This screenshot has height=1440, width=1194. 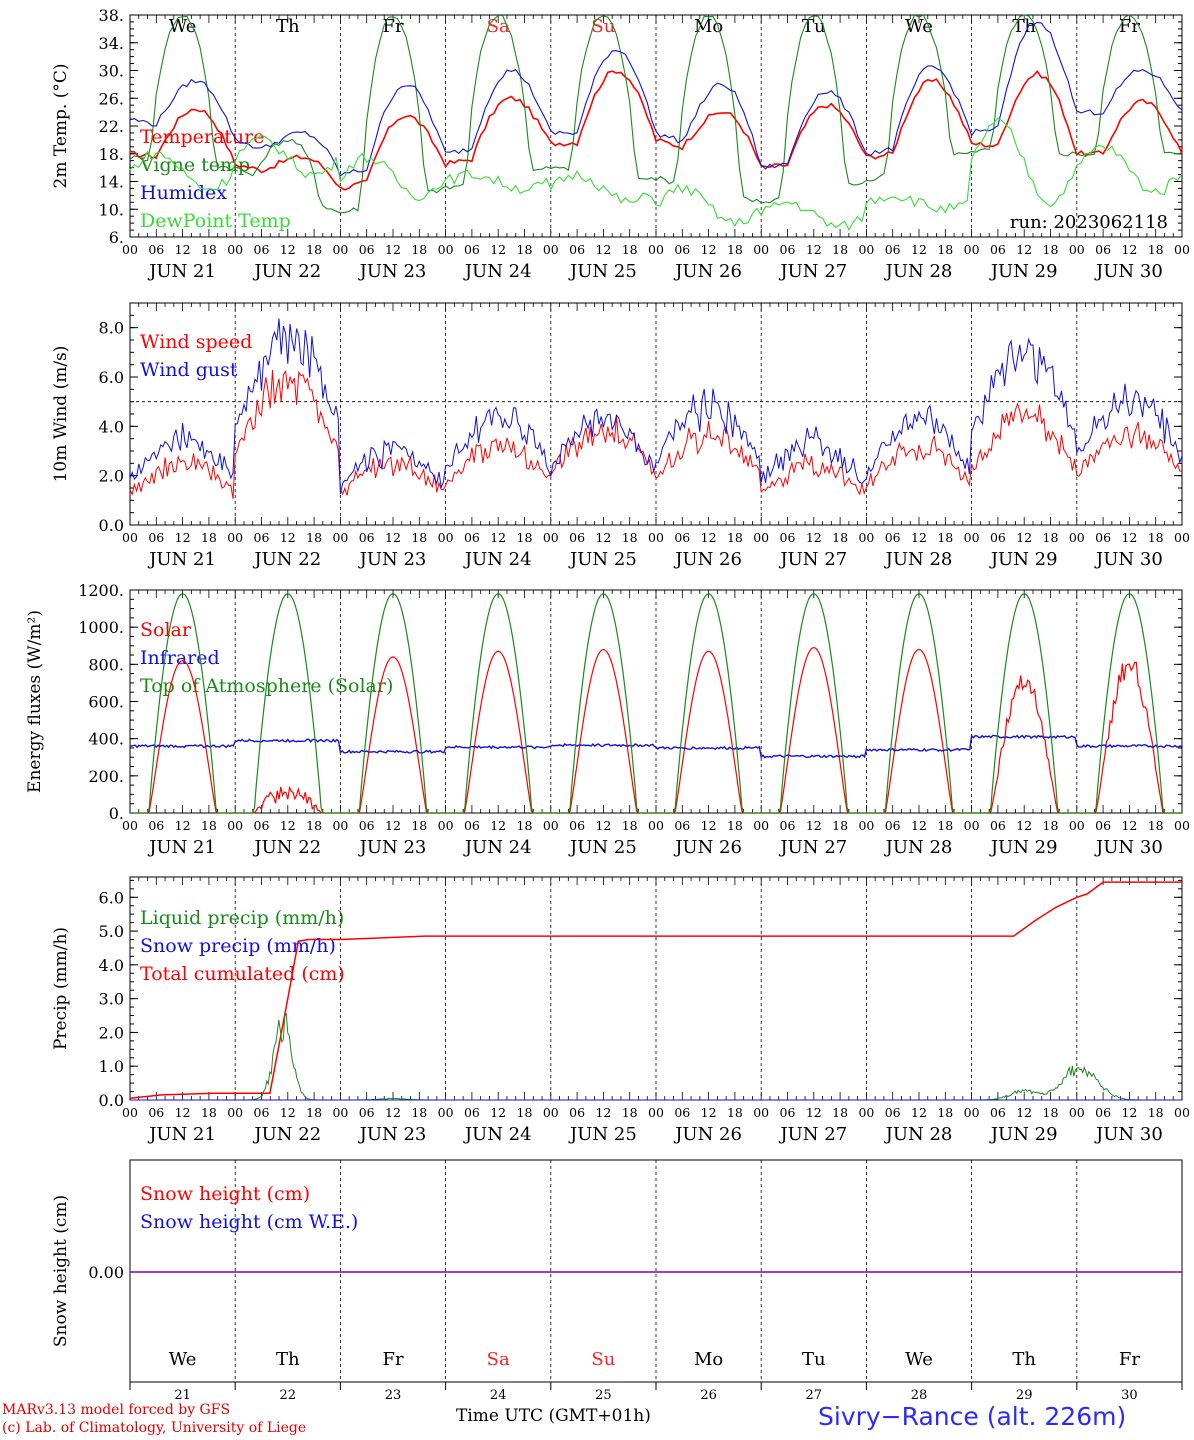 I want to click on y-axis-label: Snow height (cm), so click(x=61, y=1271).